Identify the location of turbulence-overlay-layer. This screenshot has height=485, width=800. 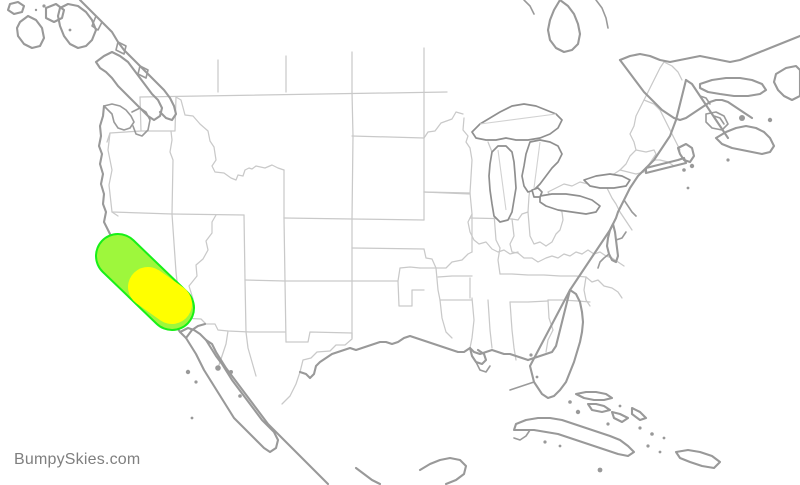
(145, 282).